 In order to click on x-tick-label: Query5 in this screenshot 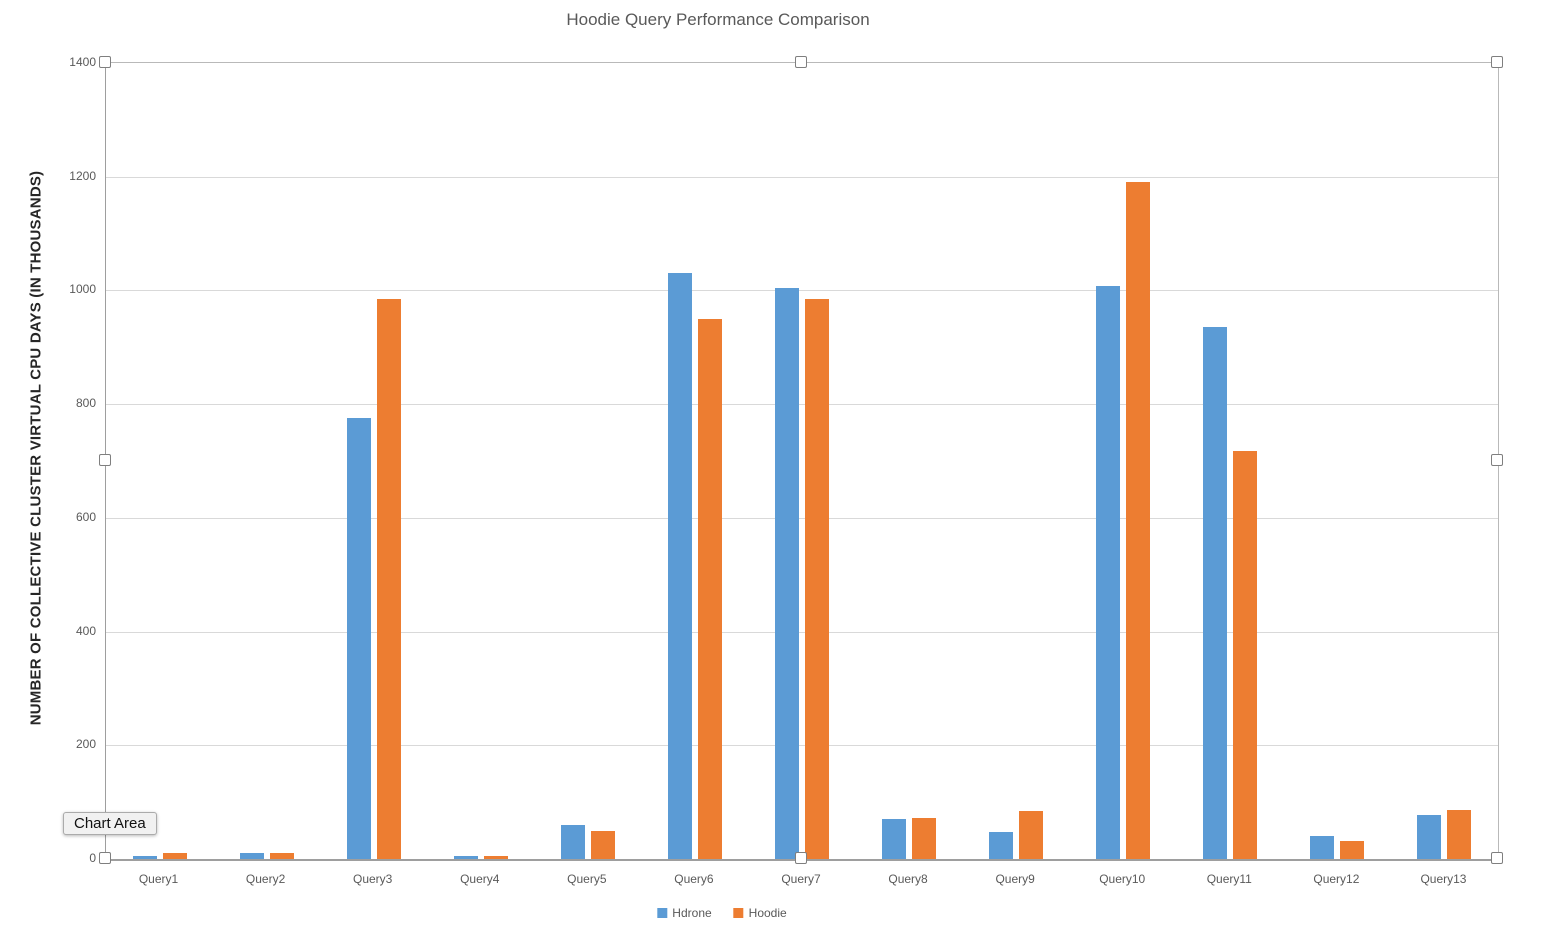, I will do `click(587, 879)`.